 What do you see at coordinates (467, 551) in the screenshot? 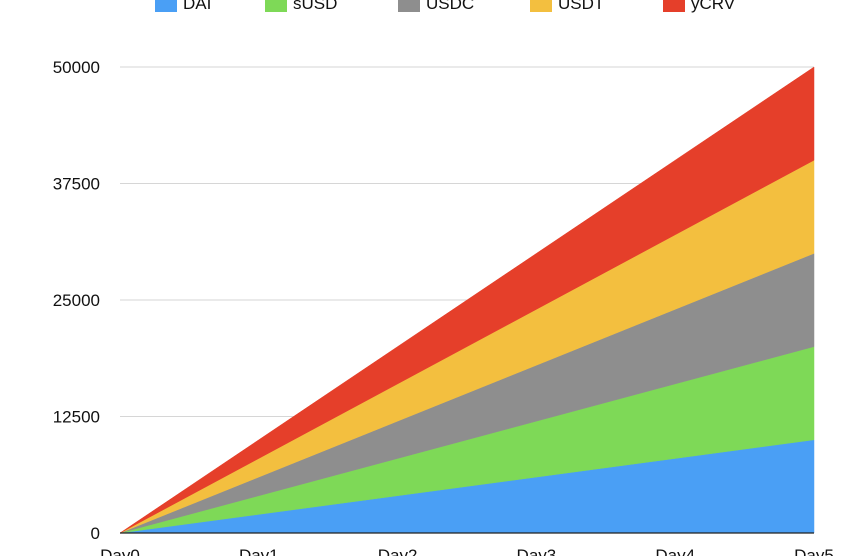
I see `x-axis-ticks: Day0 Day1 Day2 Day3 Day4 Day5` at bounding box center [467, 551].